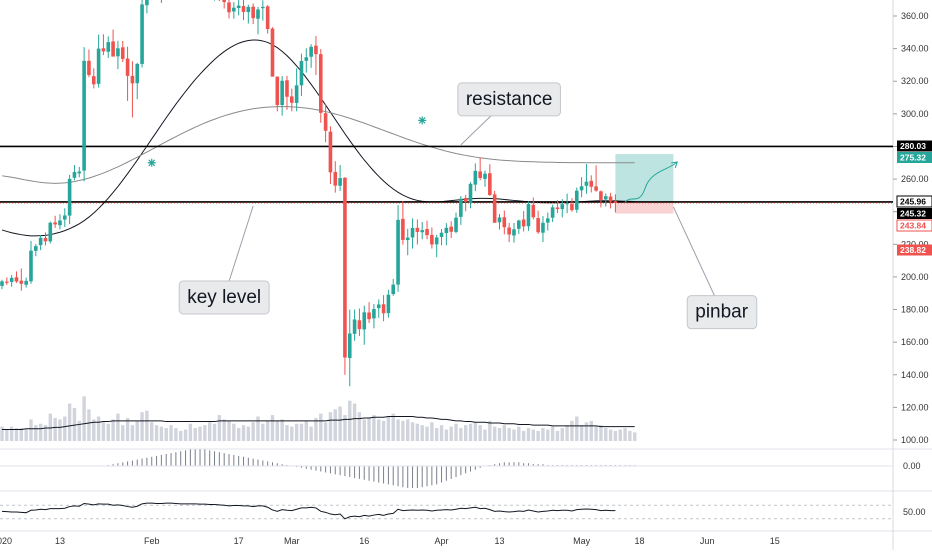 The height and width of the screenshot is (555, 932). What do you see at coordinates (239, 541) in the screenshot?
I see `time-axis-label: 17` at bounding box center [239, 541].